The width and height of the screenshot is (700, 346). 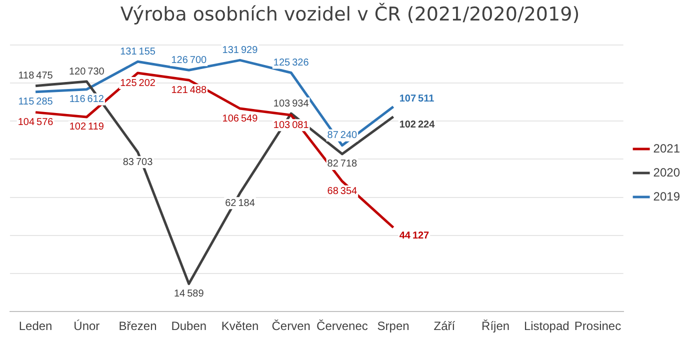 I want to click on data-label: 120 730, so click(x=86, y=72).